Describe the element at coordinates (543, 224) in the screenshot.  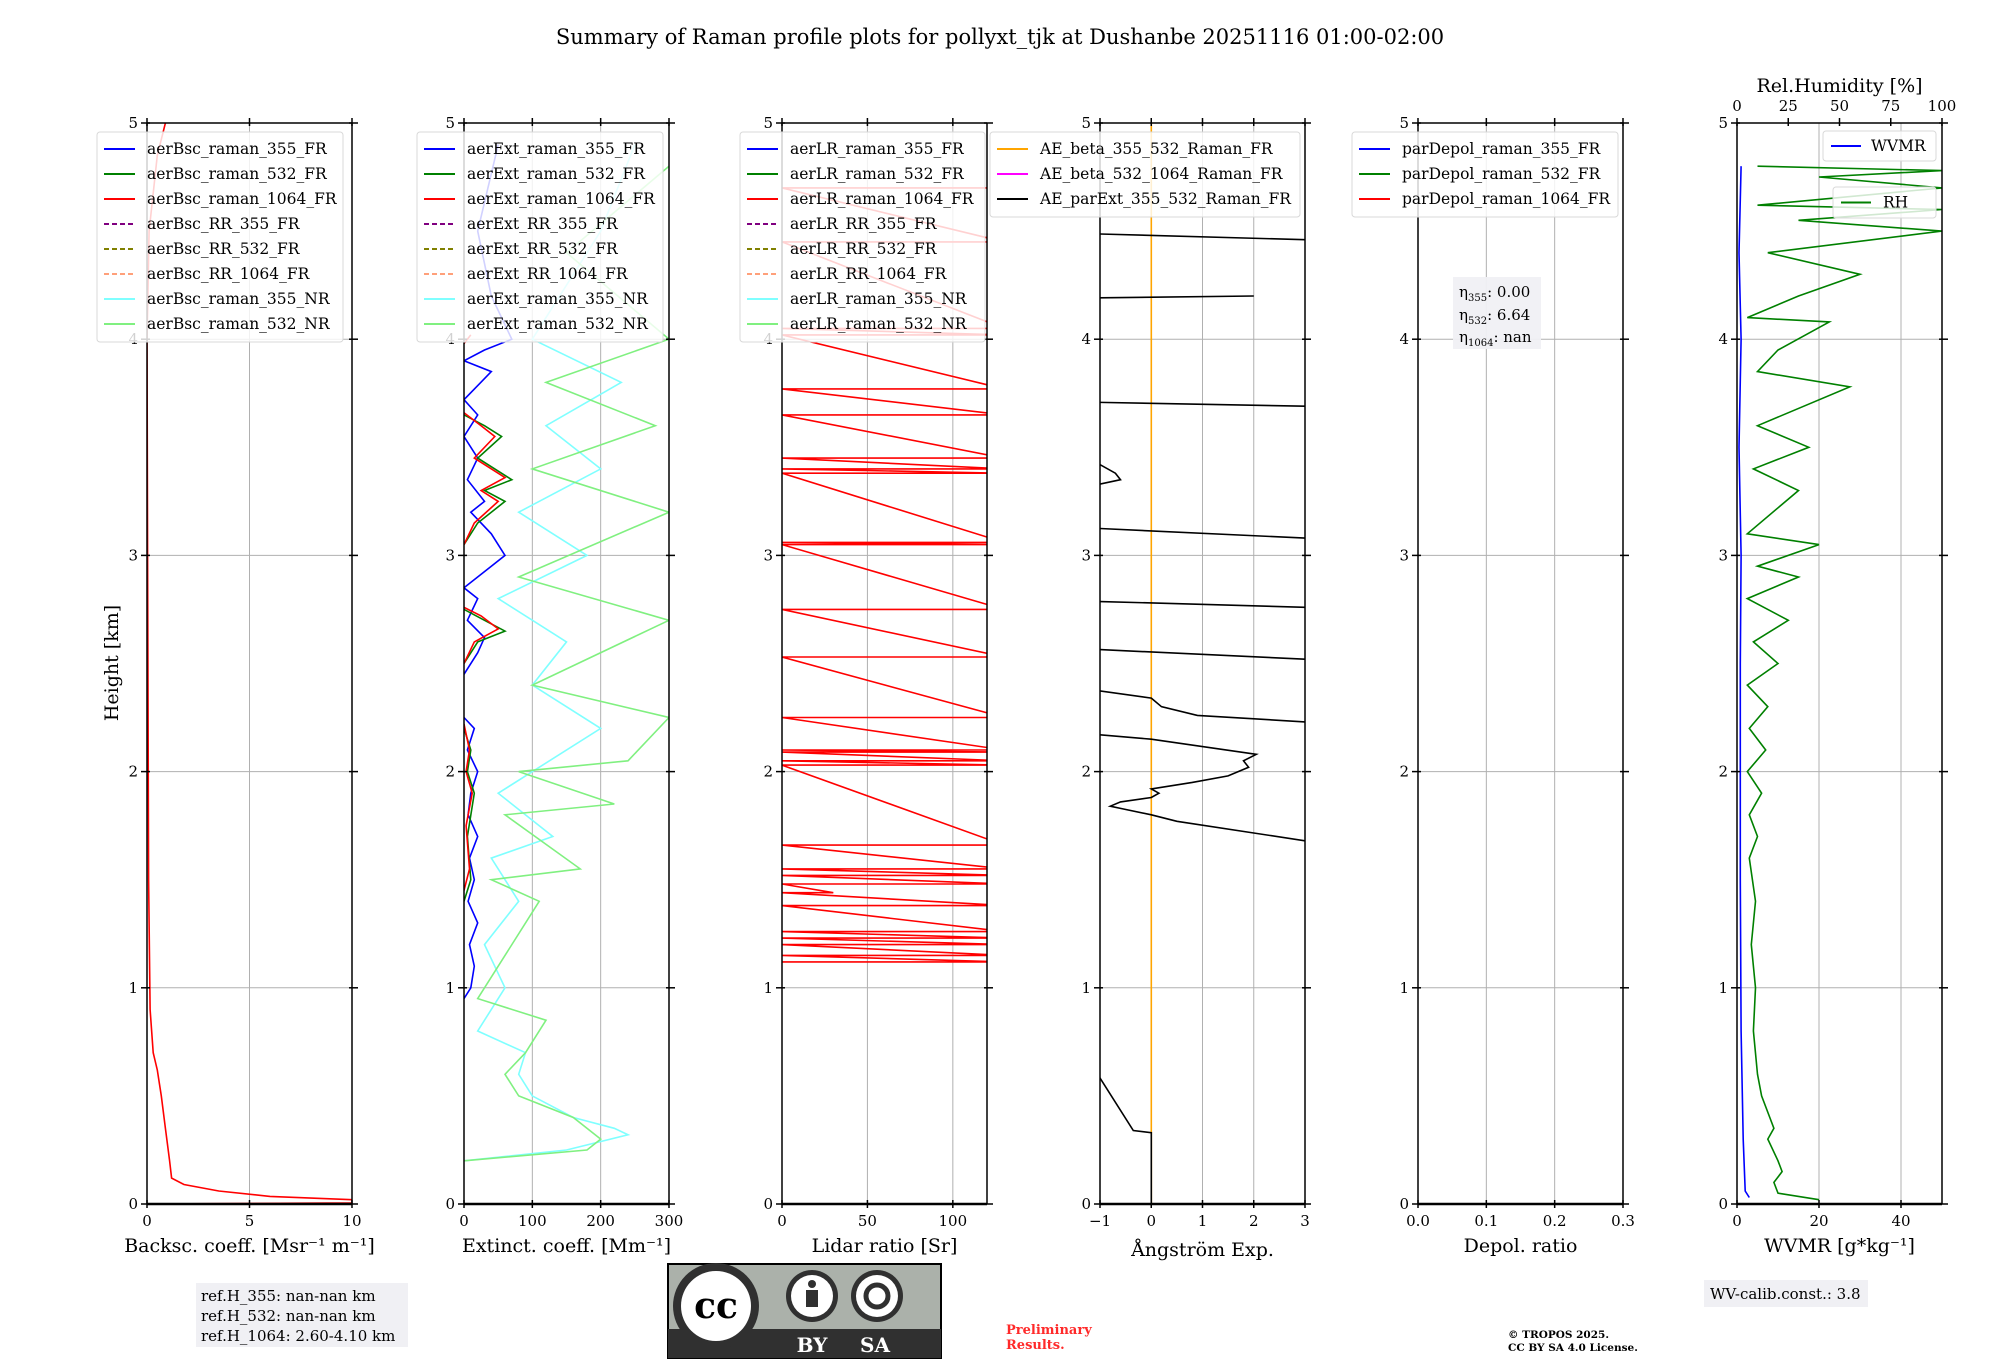
I see `legend-label: aerExt_RR_355_FR` at that location.